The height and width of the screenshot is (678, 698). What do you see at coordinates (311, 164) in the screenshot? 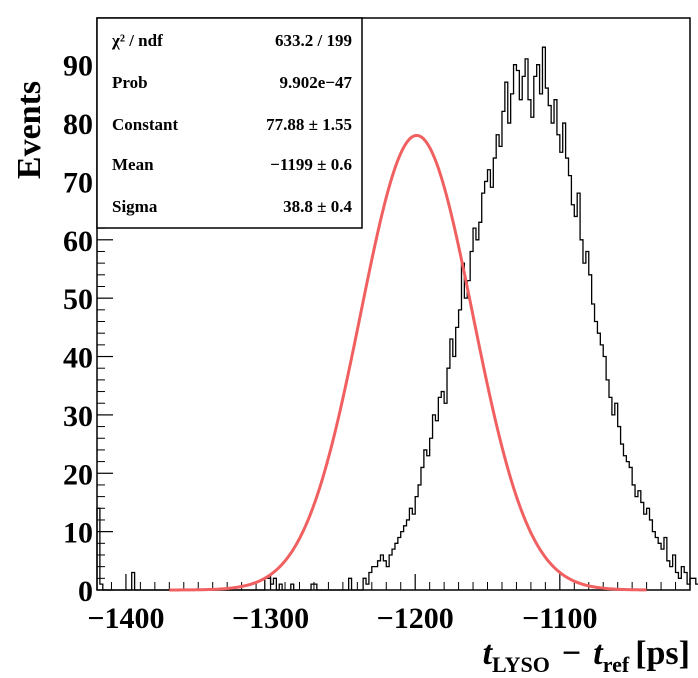
I see `stat-mean-value: −1199 ± 0.6` at bounding box center [311, 164].